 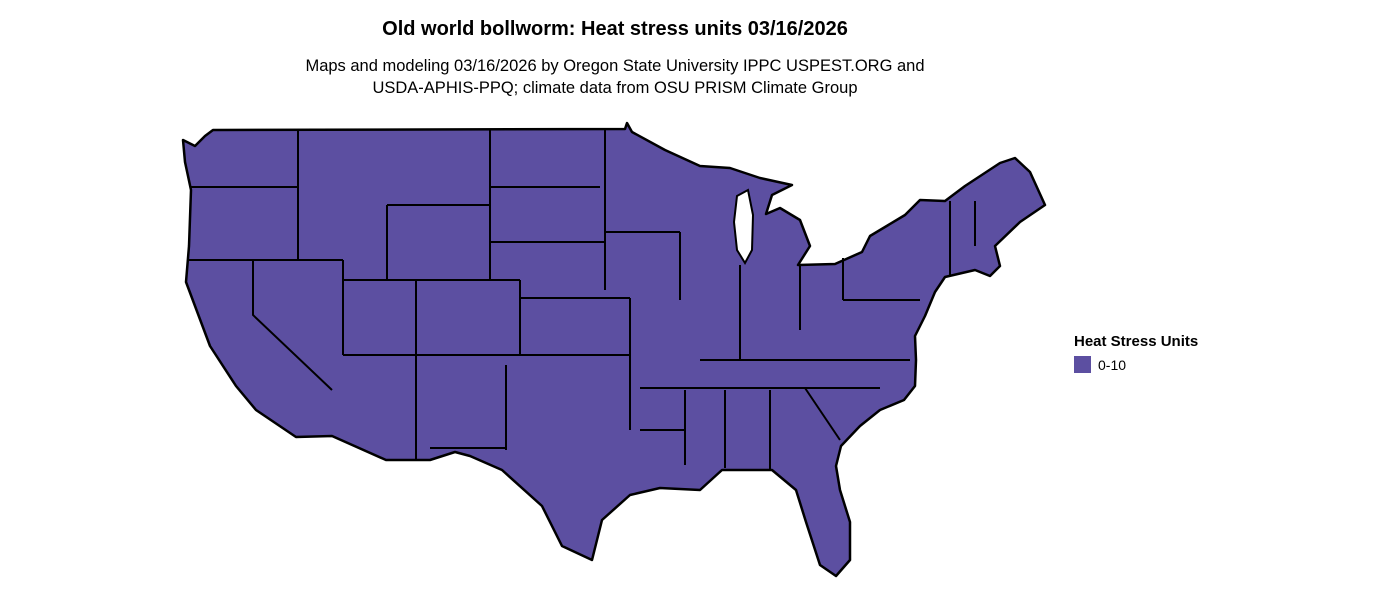 I want to click on legend-swatch, so click(x=1082, y=364).